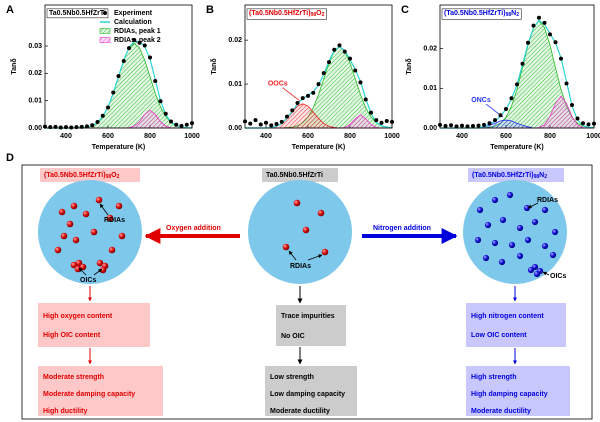 Image resolution: width=600 pixels, height=422 pixels. I want to click on property-text: High nitrogen content, so click(507, 316).